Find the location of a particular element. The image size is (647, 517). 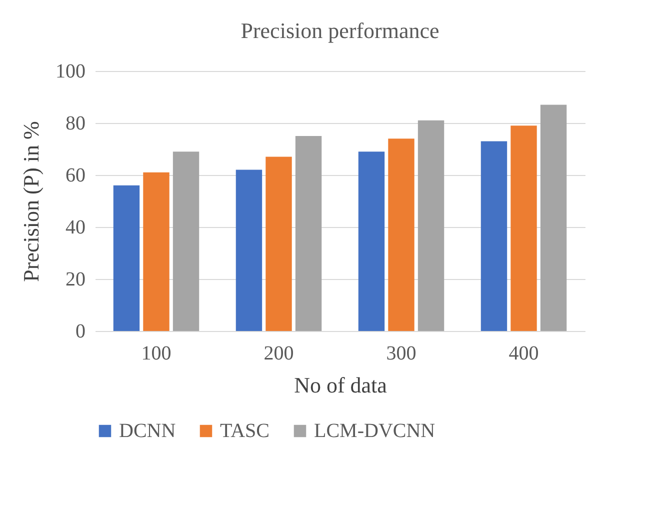

legend-label: DCNN is located at coordinates (147, 431).